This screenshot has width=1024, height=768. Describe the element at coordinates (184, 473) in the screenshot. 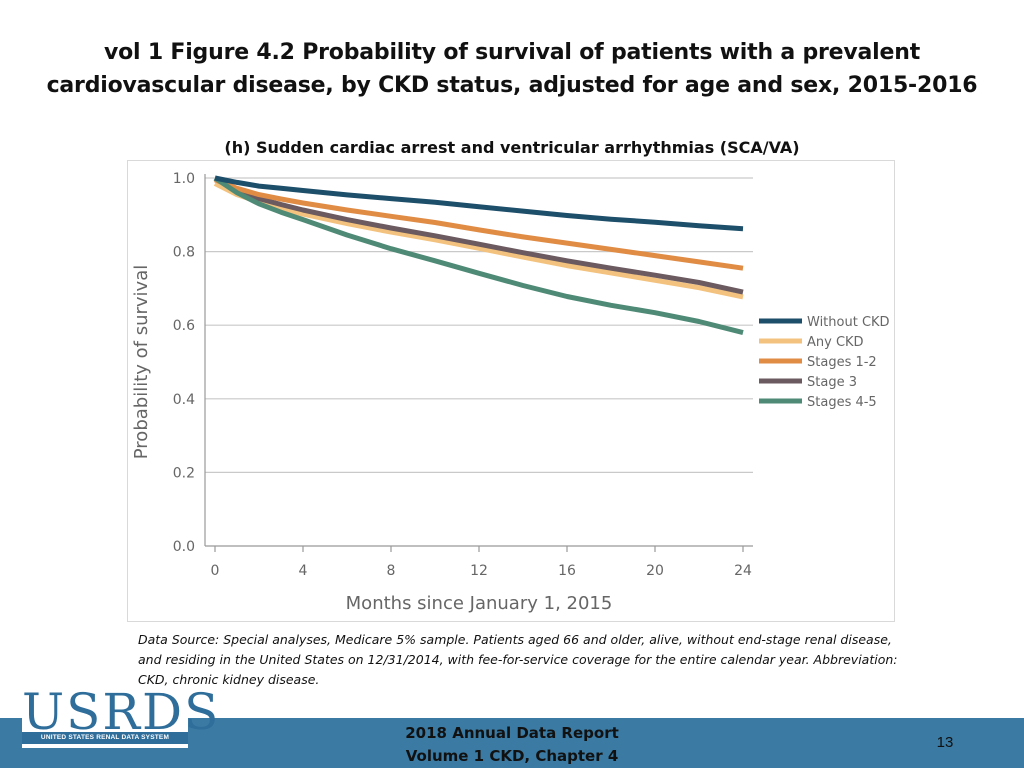

I see `y-tick-label: 0.2` at that location.